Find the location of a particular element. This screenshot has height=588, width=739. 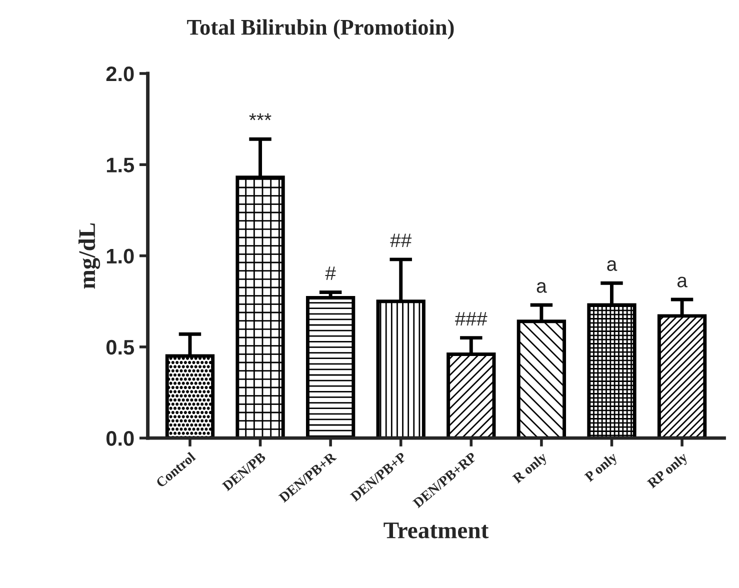

y-tick-label: 0.5 is located at coordinates (120, 347).